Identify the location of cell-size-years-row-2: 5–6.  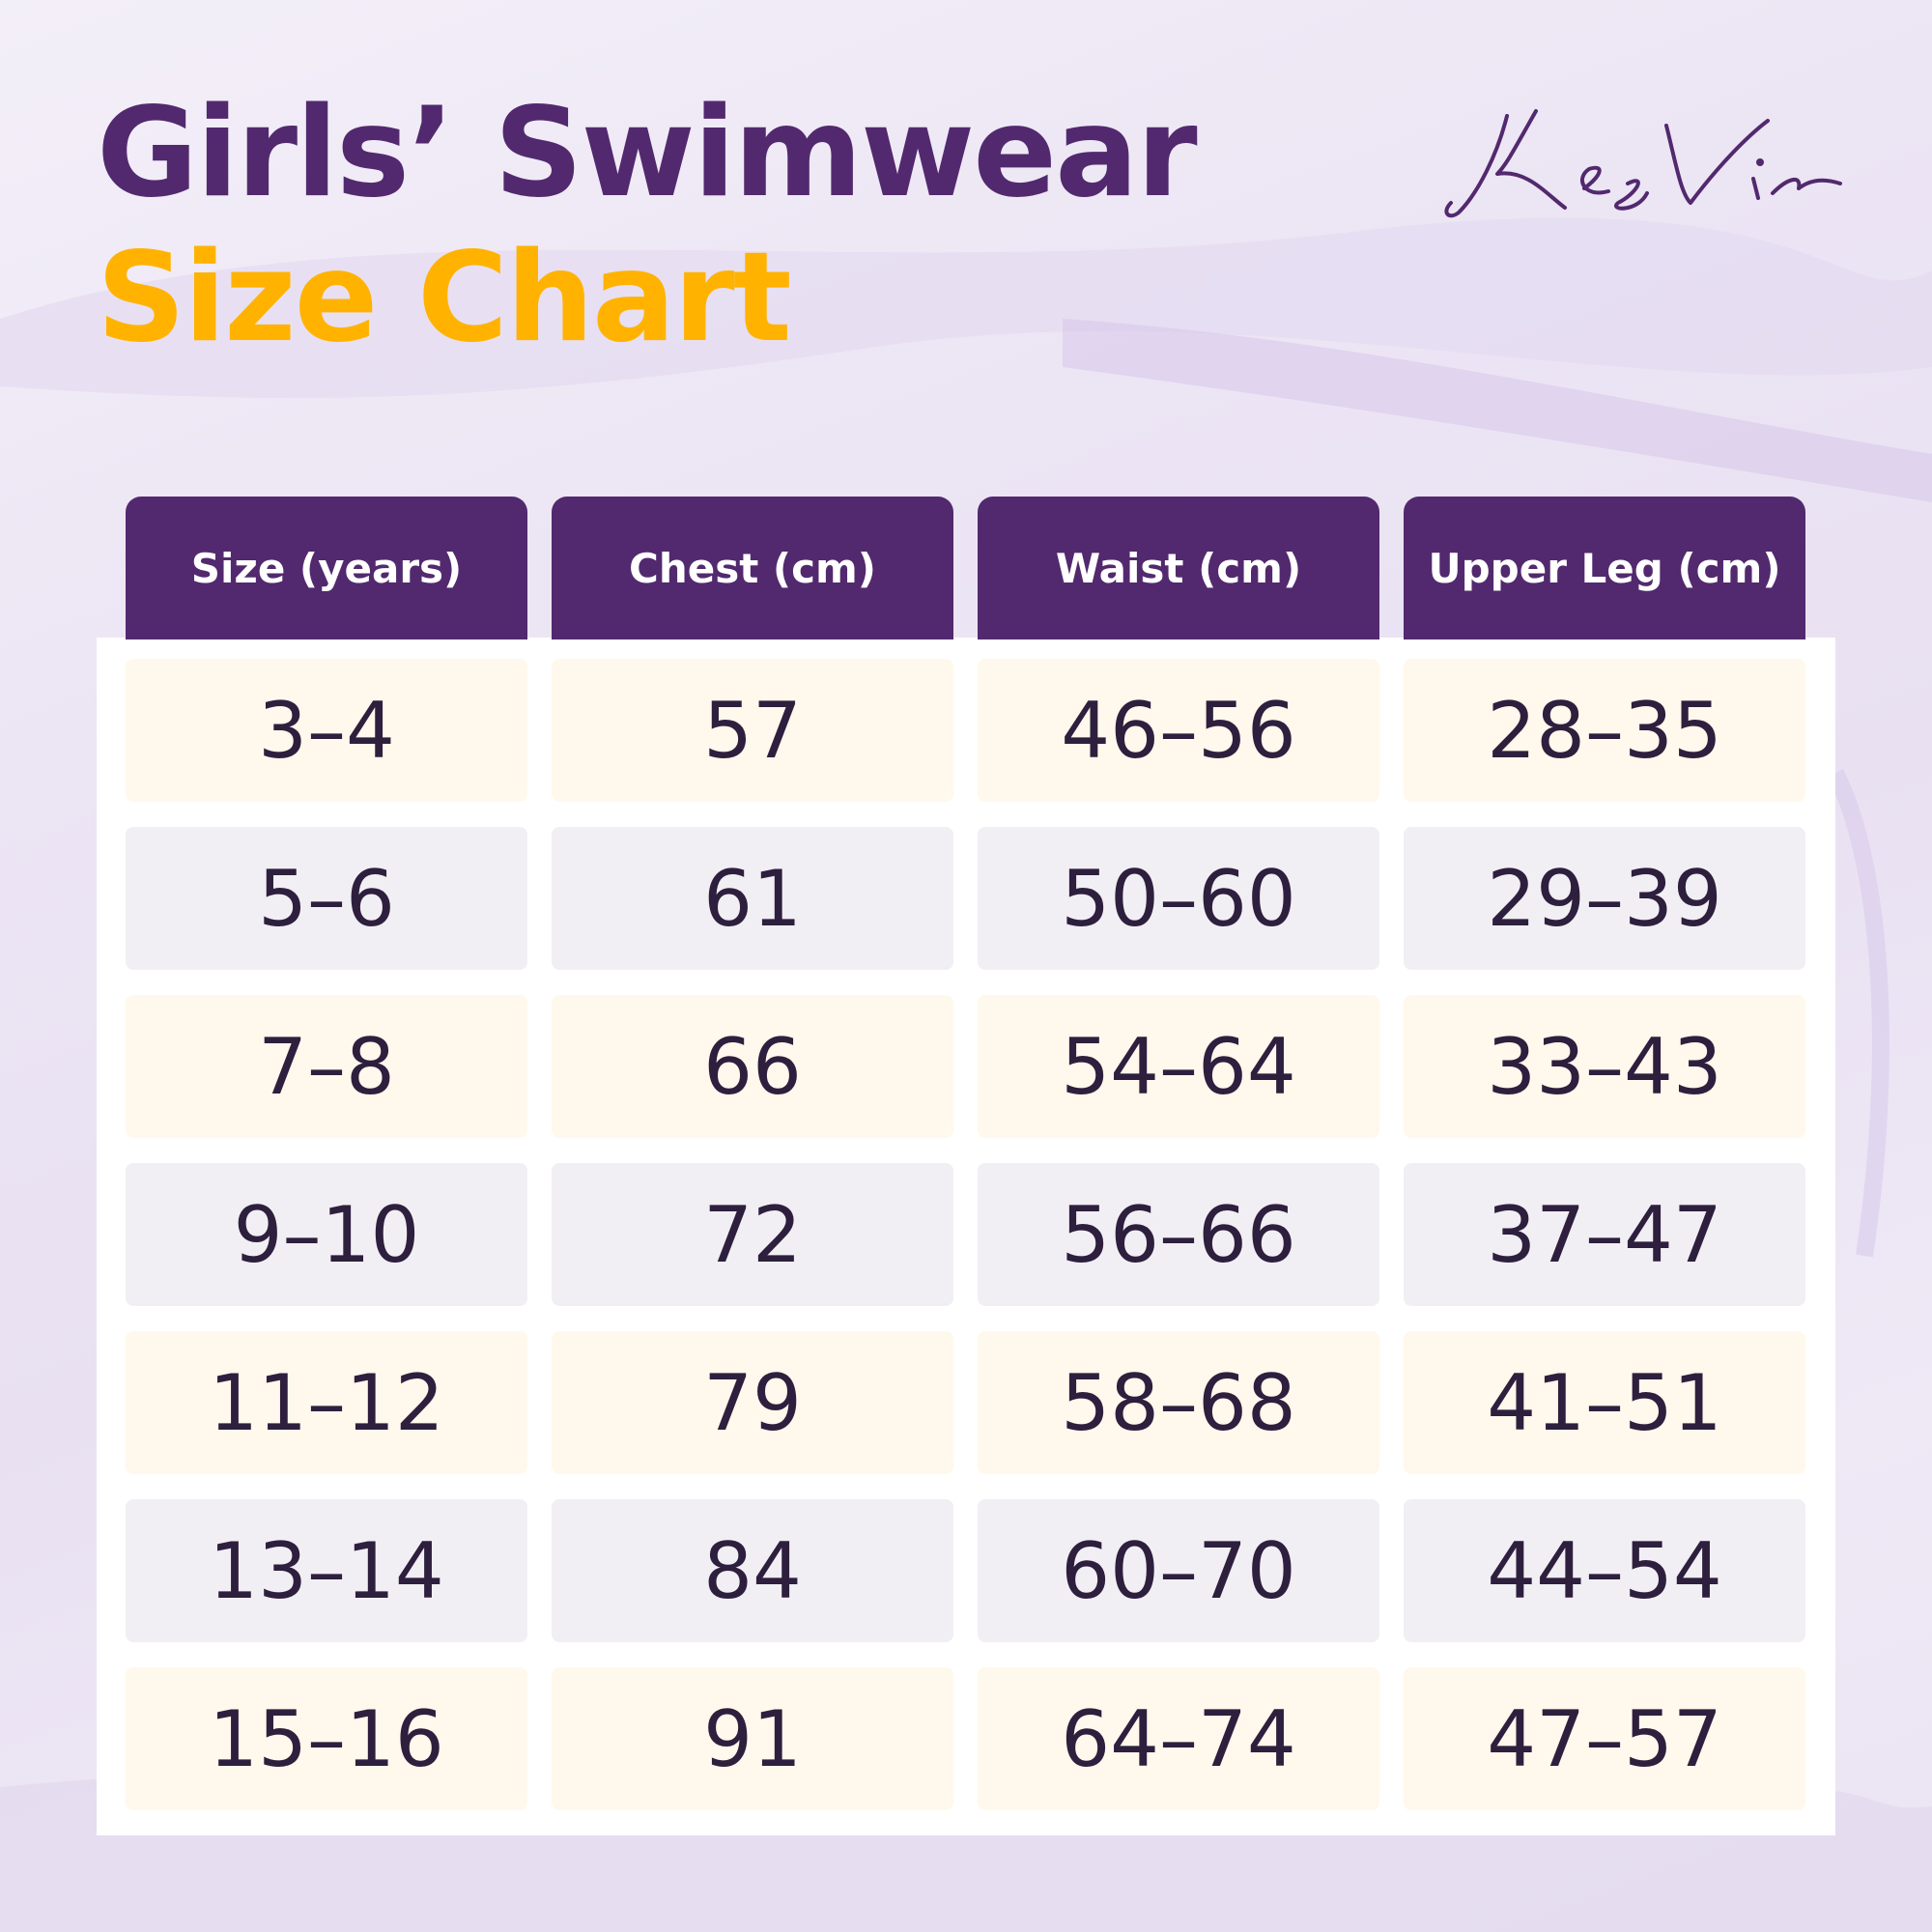
(326, 898).